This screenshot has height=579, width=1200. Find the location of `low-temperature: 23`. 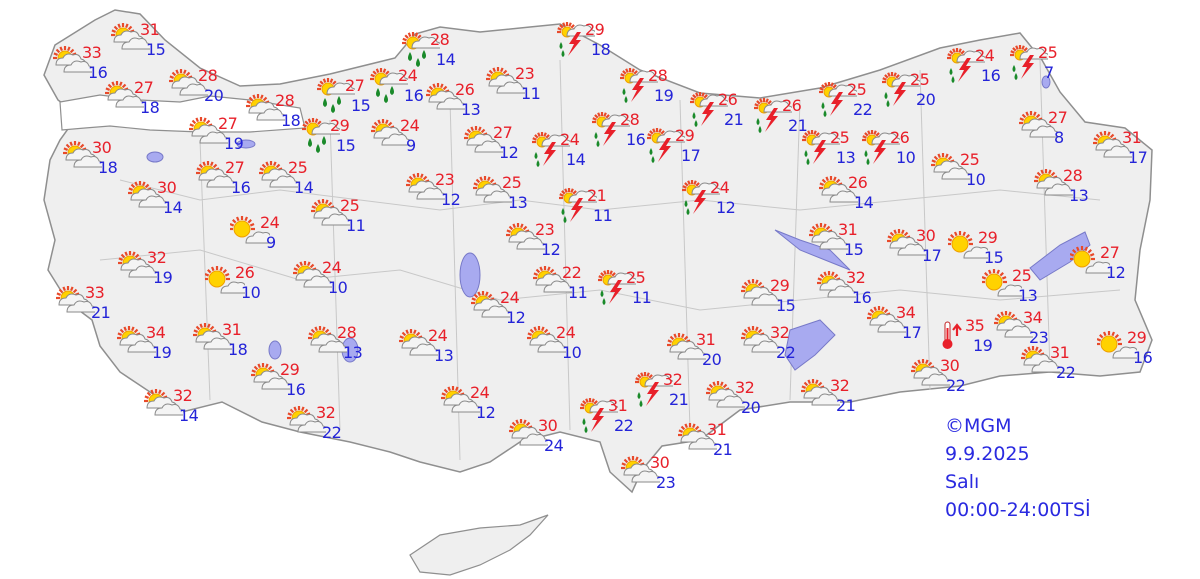

low-temperature: 23 is located at coordinates (666, 482).